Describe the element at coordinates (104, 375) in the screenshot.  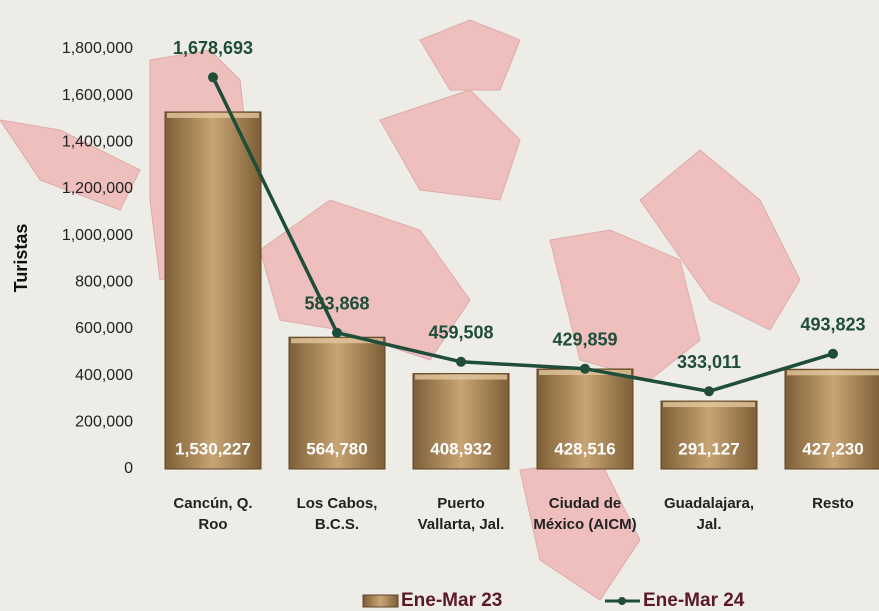
I see `y-tick-label: 400,000` at that location.